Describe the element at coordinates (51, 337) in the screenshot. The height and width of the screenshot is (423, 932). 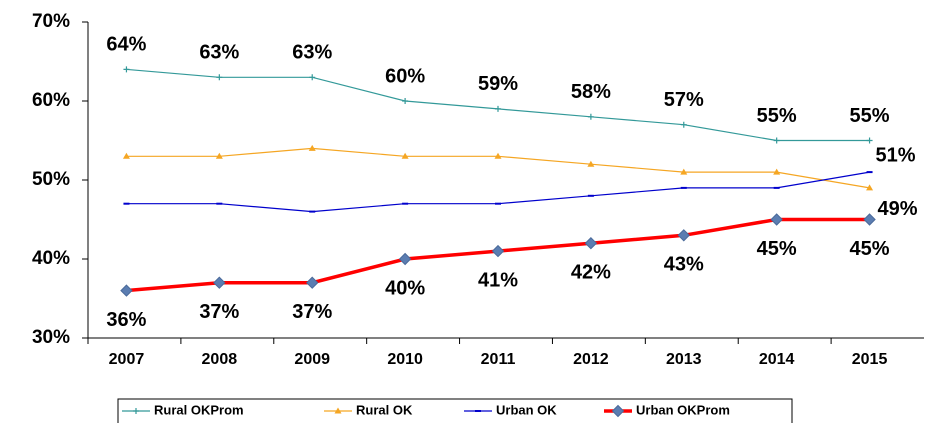
I see `y-tick-label: 30%` at that location.